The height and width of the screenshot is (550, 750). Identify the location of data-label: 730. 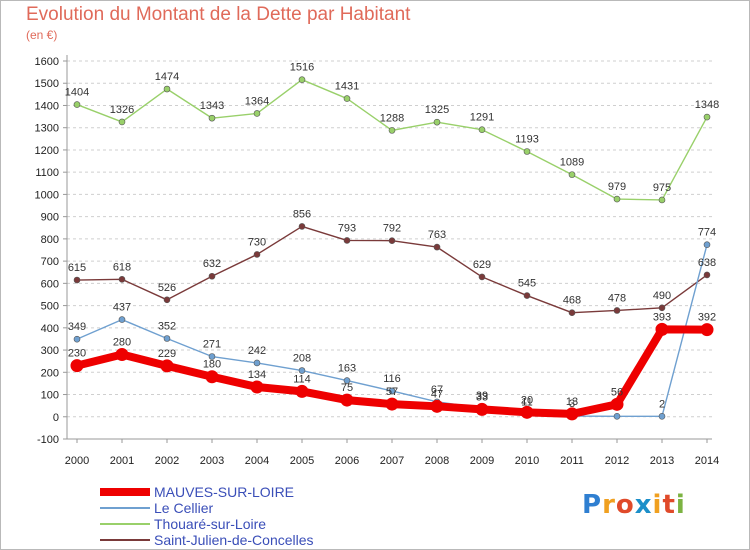
(257, 242).